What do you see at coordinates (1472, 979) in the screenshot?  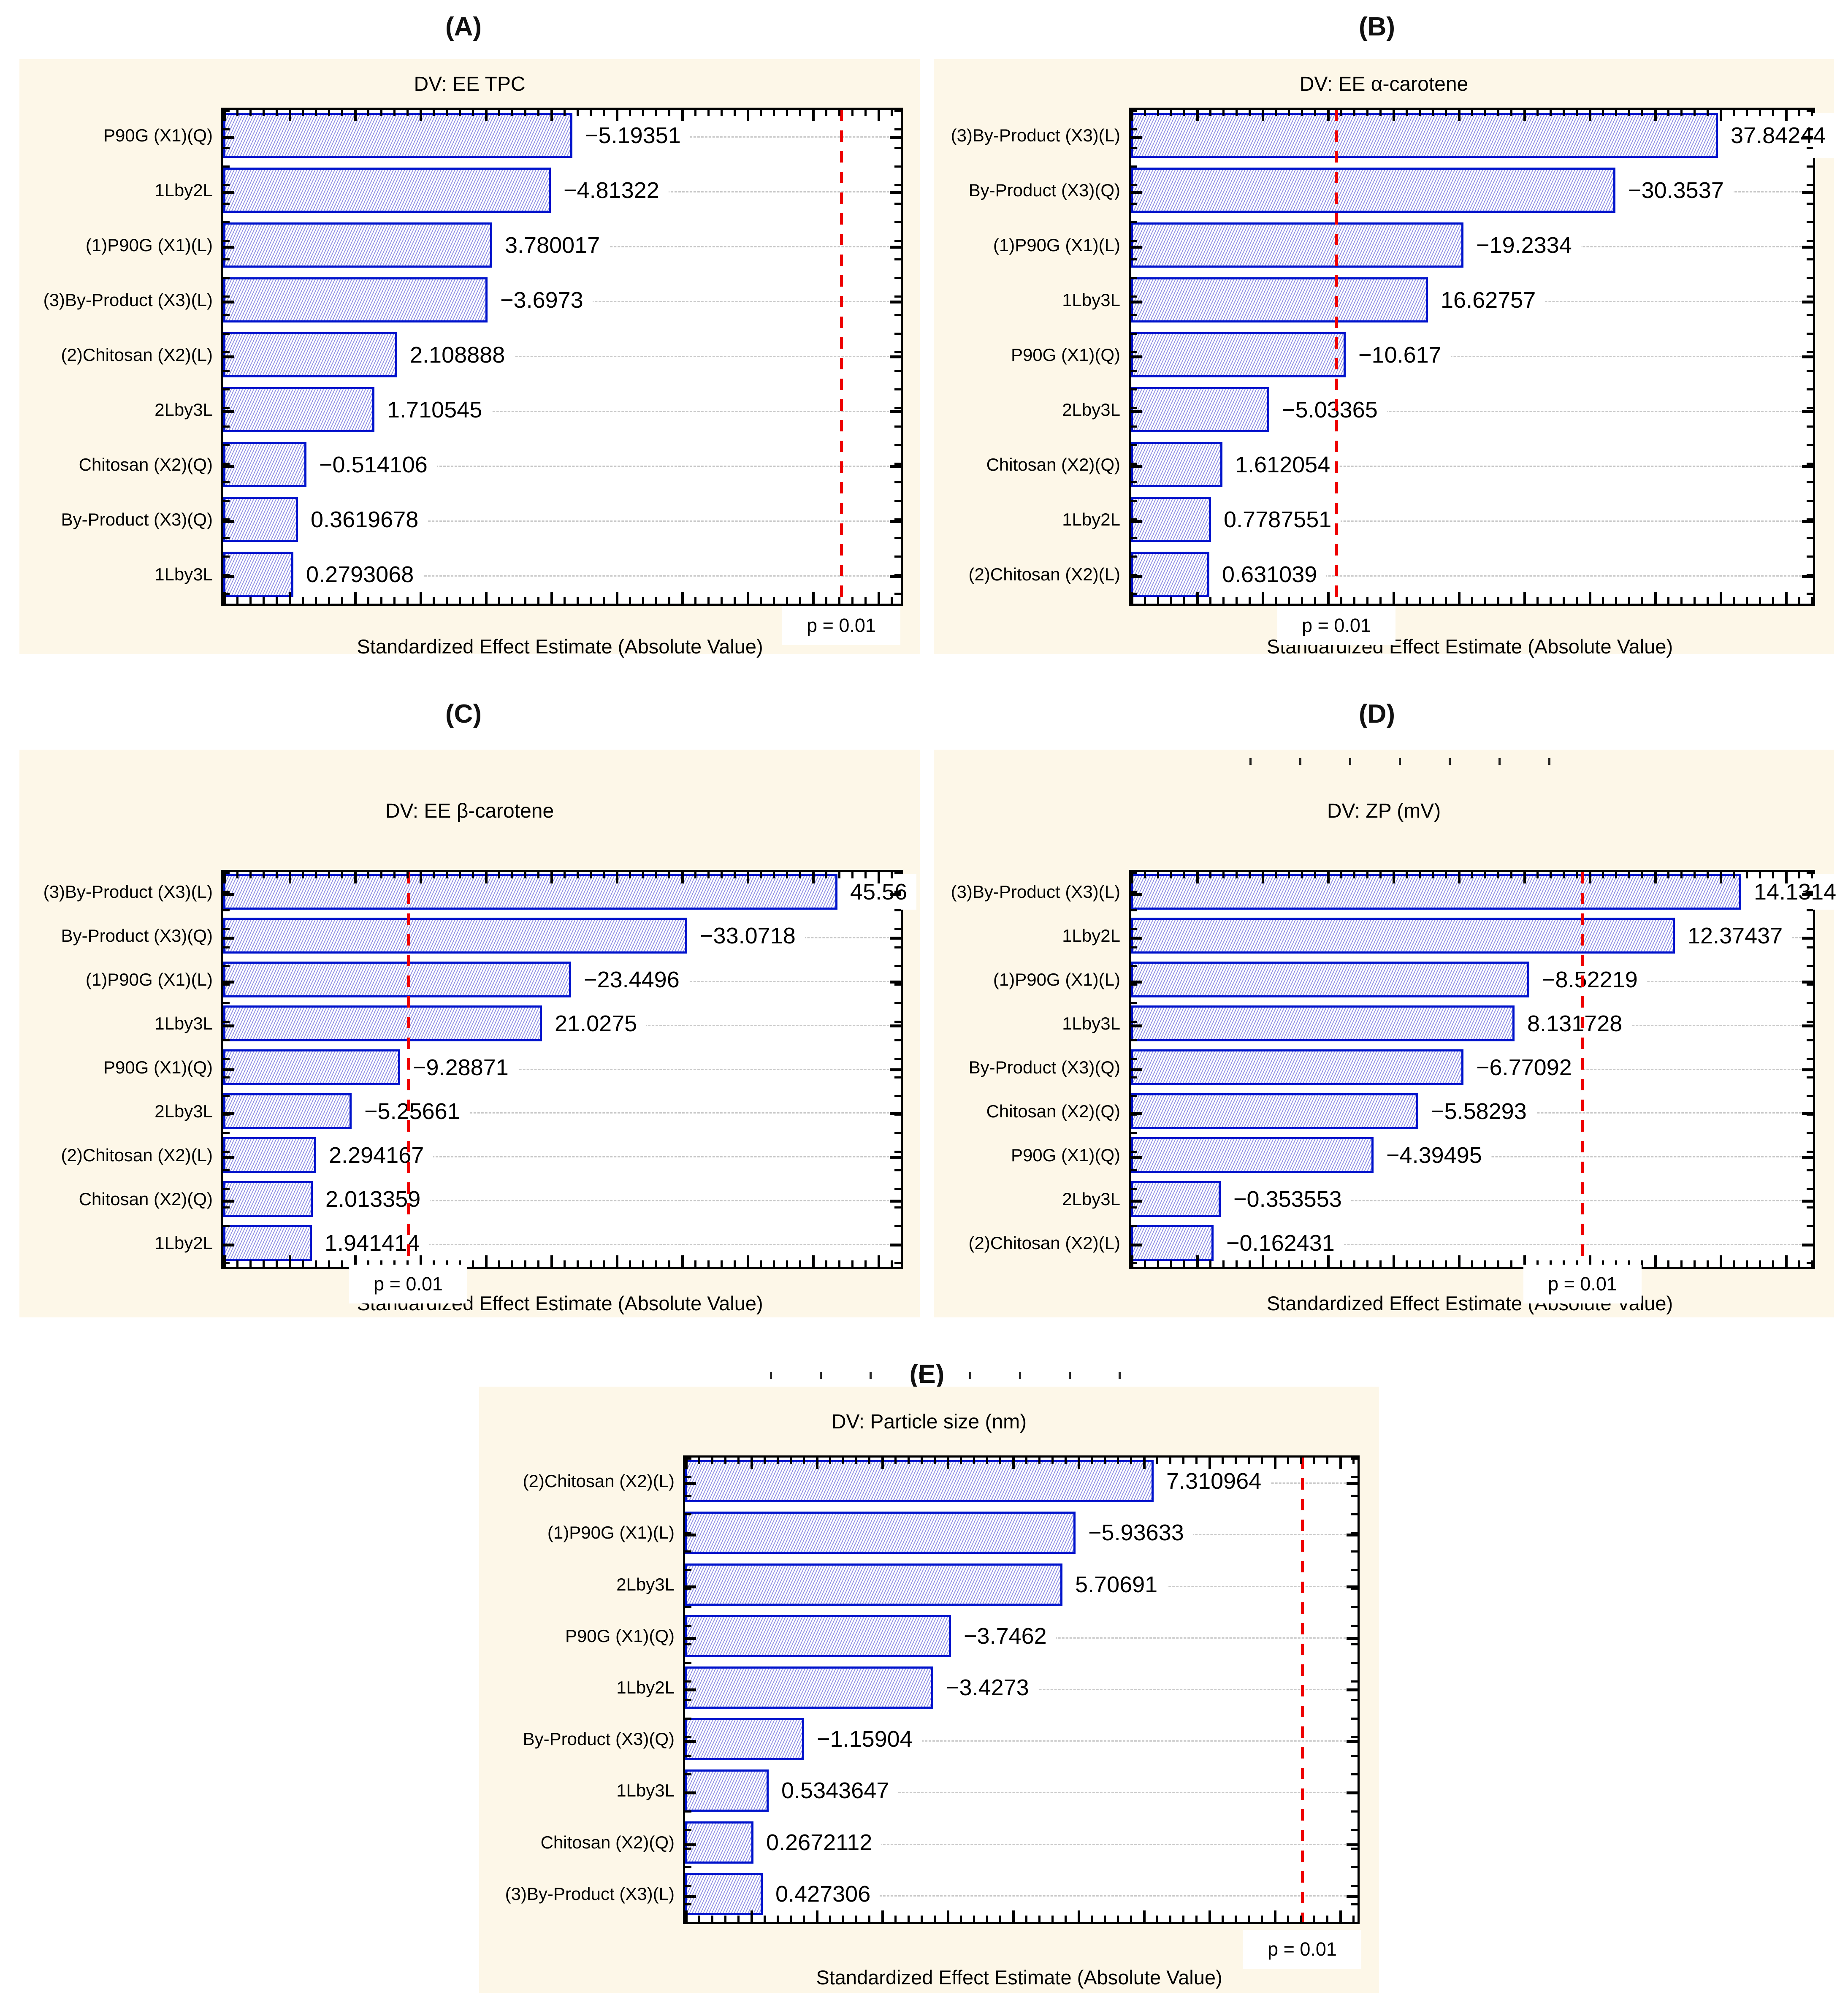 I see `bar-row: −8.52219` at bounding box center [1472, 979].